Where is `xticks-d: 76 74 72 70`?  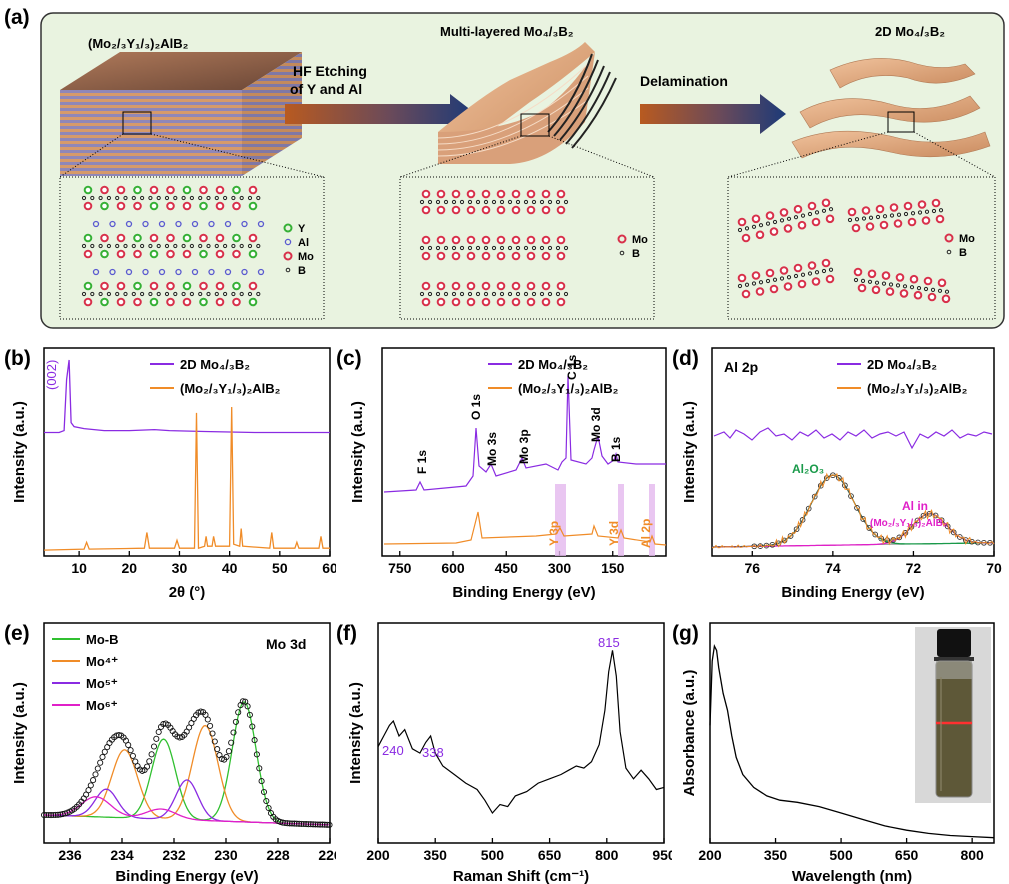 xticks-d: 76 74 72 70 is located at coordinates (873, 563).